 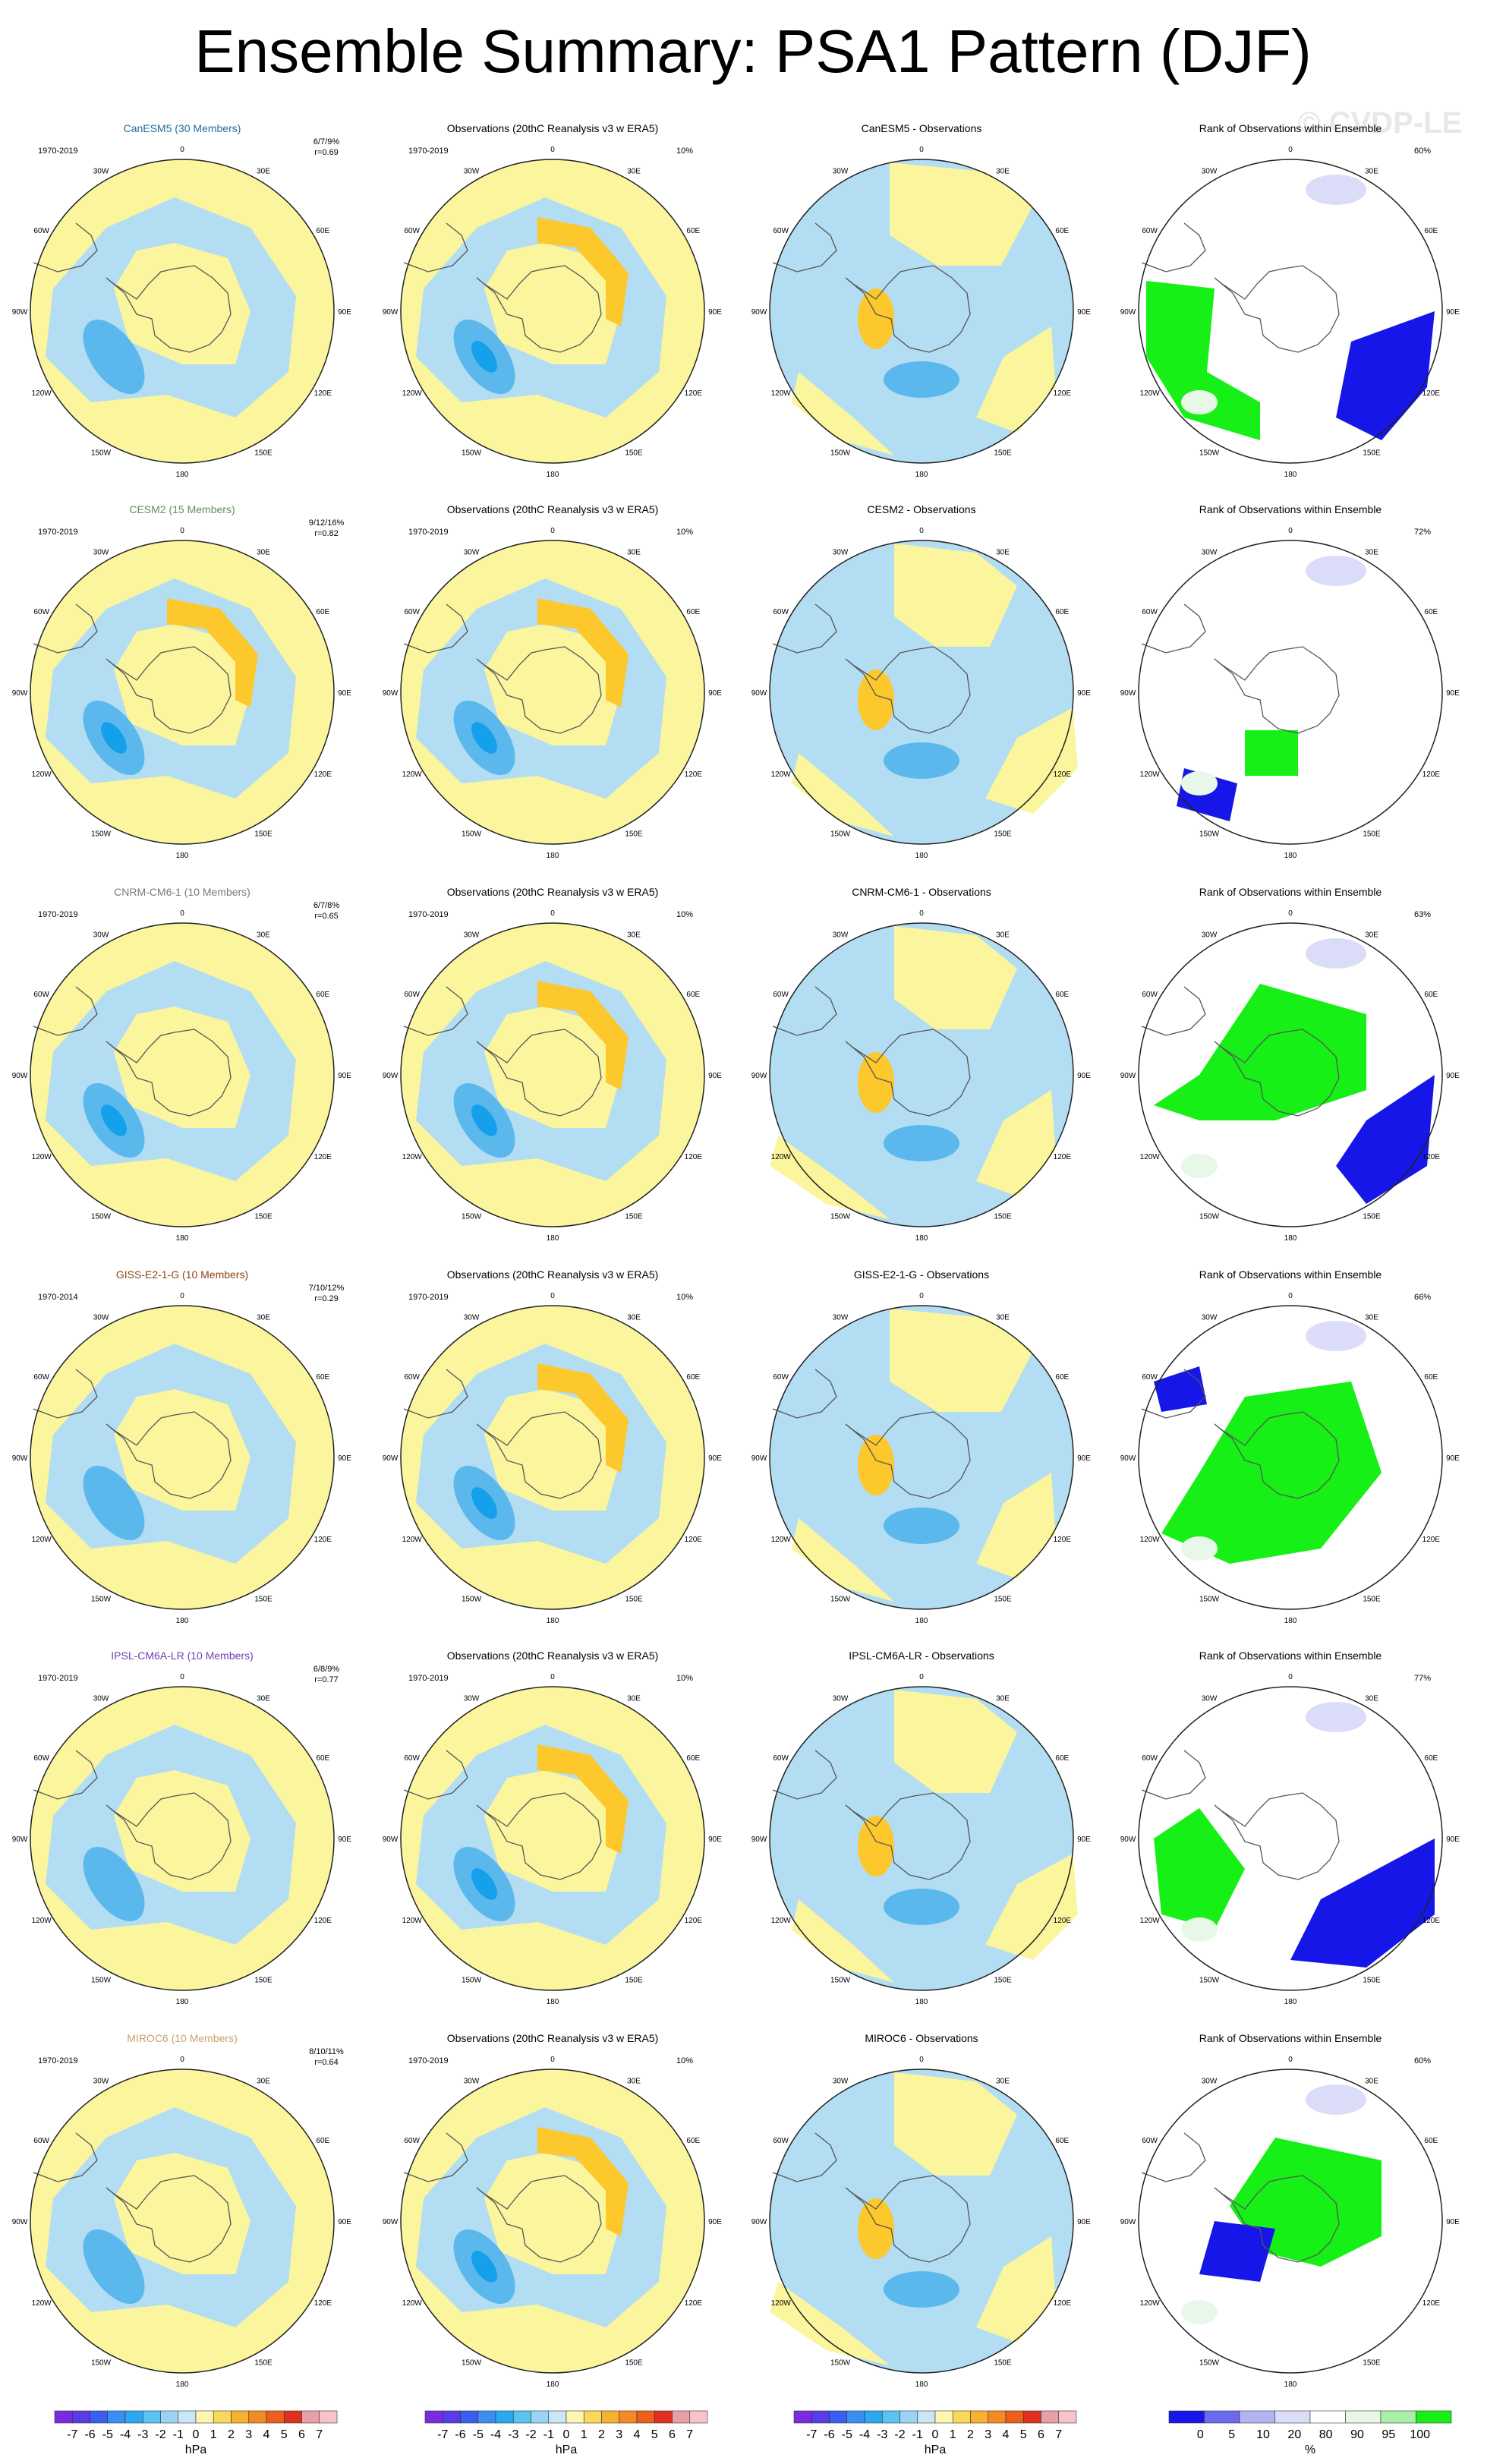 What do you see at coordinates (478, 2434) in the screenshot?
I see `colorbar-tick-label: -5` at bounding box center [478, 2434].